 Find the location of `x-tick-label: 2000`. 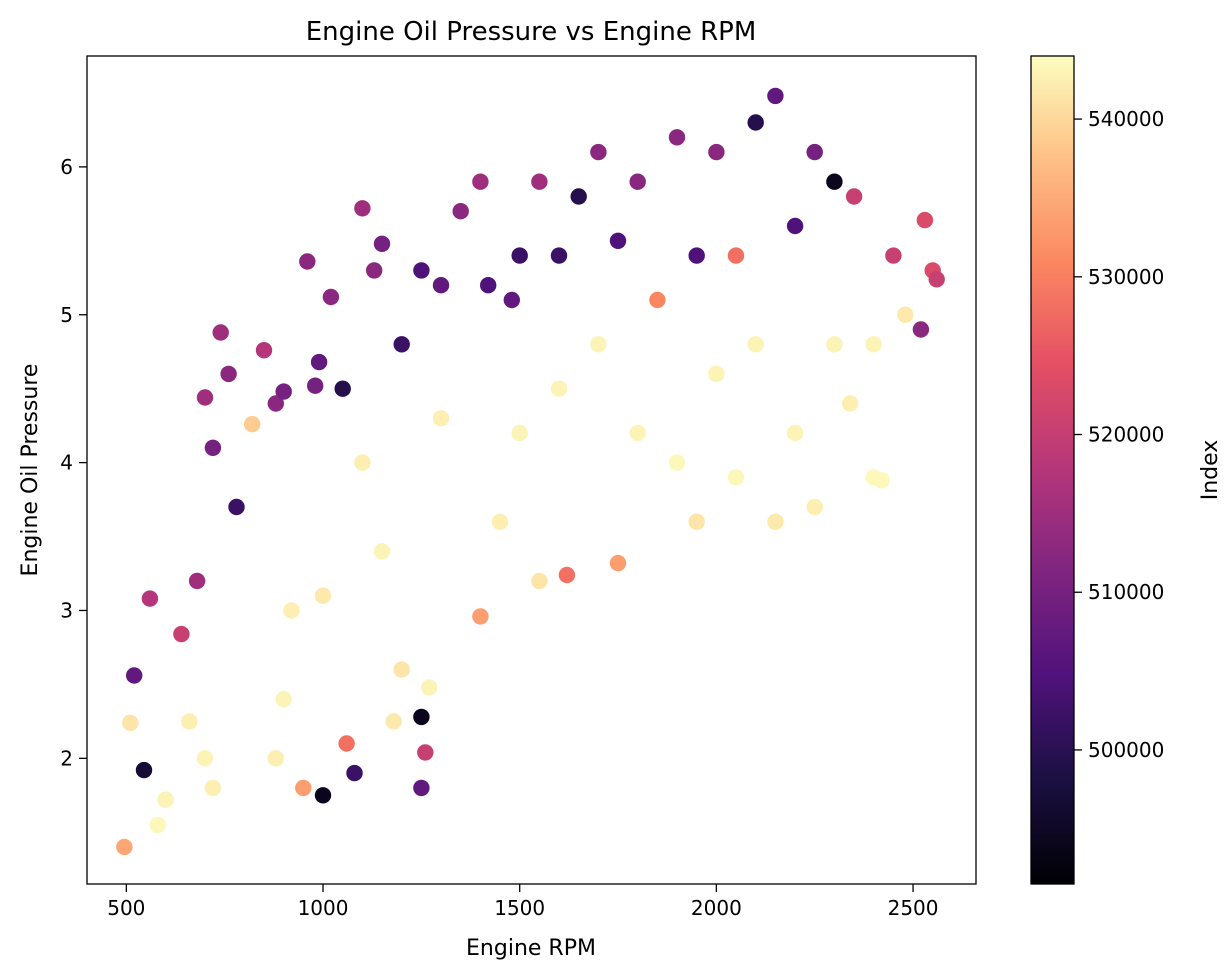

x-tick-label: 2000 is located at coordinates (716, 908).